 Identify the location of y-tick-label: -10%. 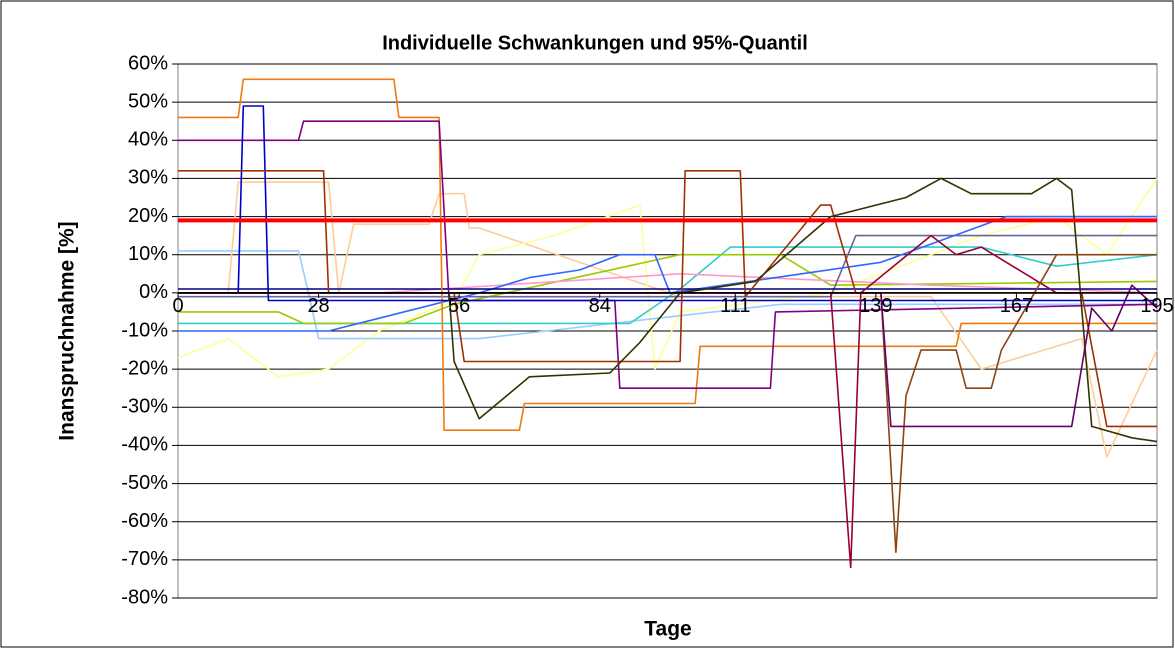
(144, 330).